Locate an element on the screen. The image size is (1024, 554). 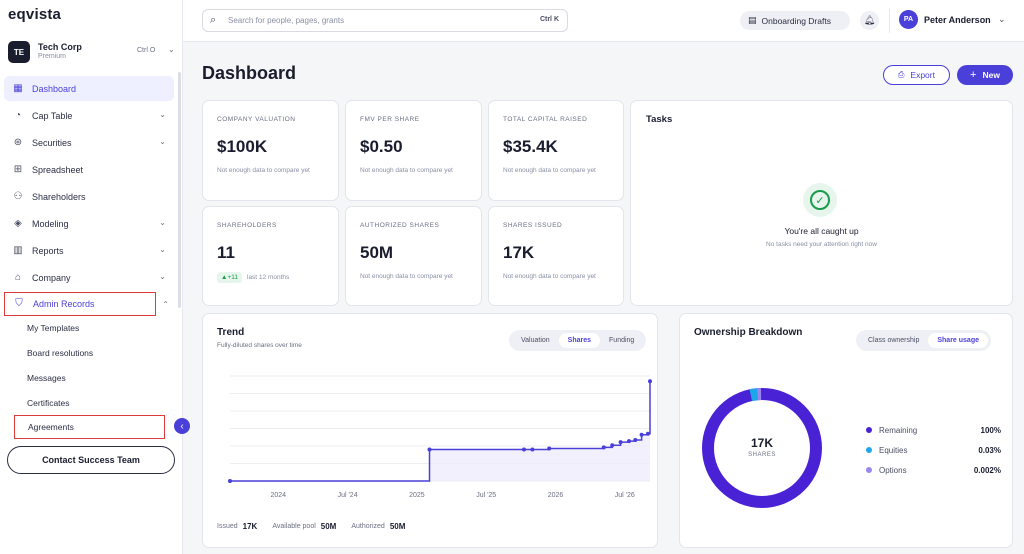
search-placeholder: Search for people, pages, grants is located at coordinates (286, 20).